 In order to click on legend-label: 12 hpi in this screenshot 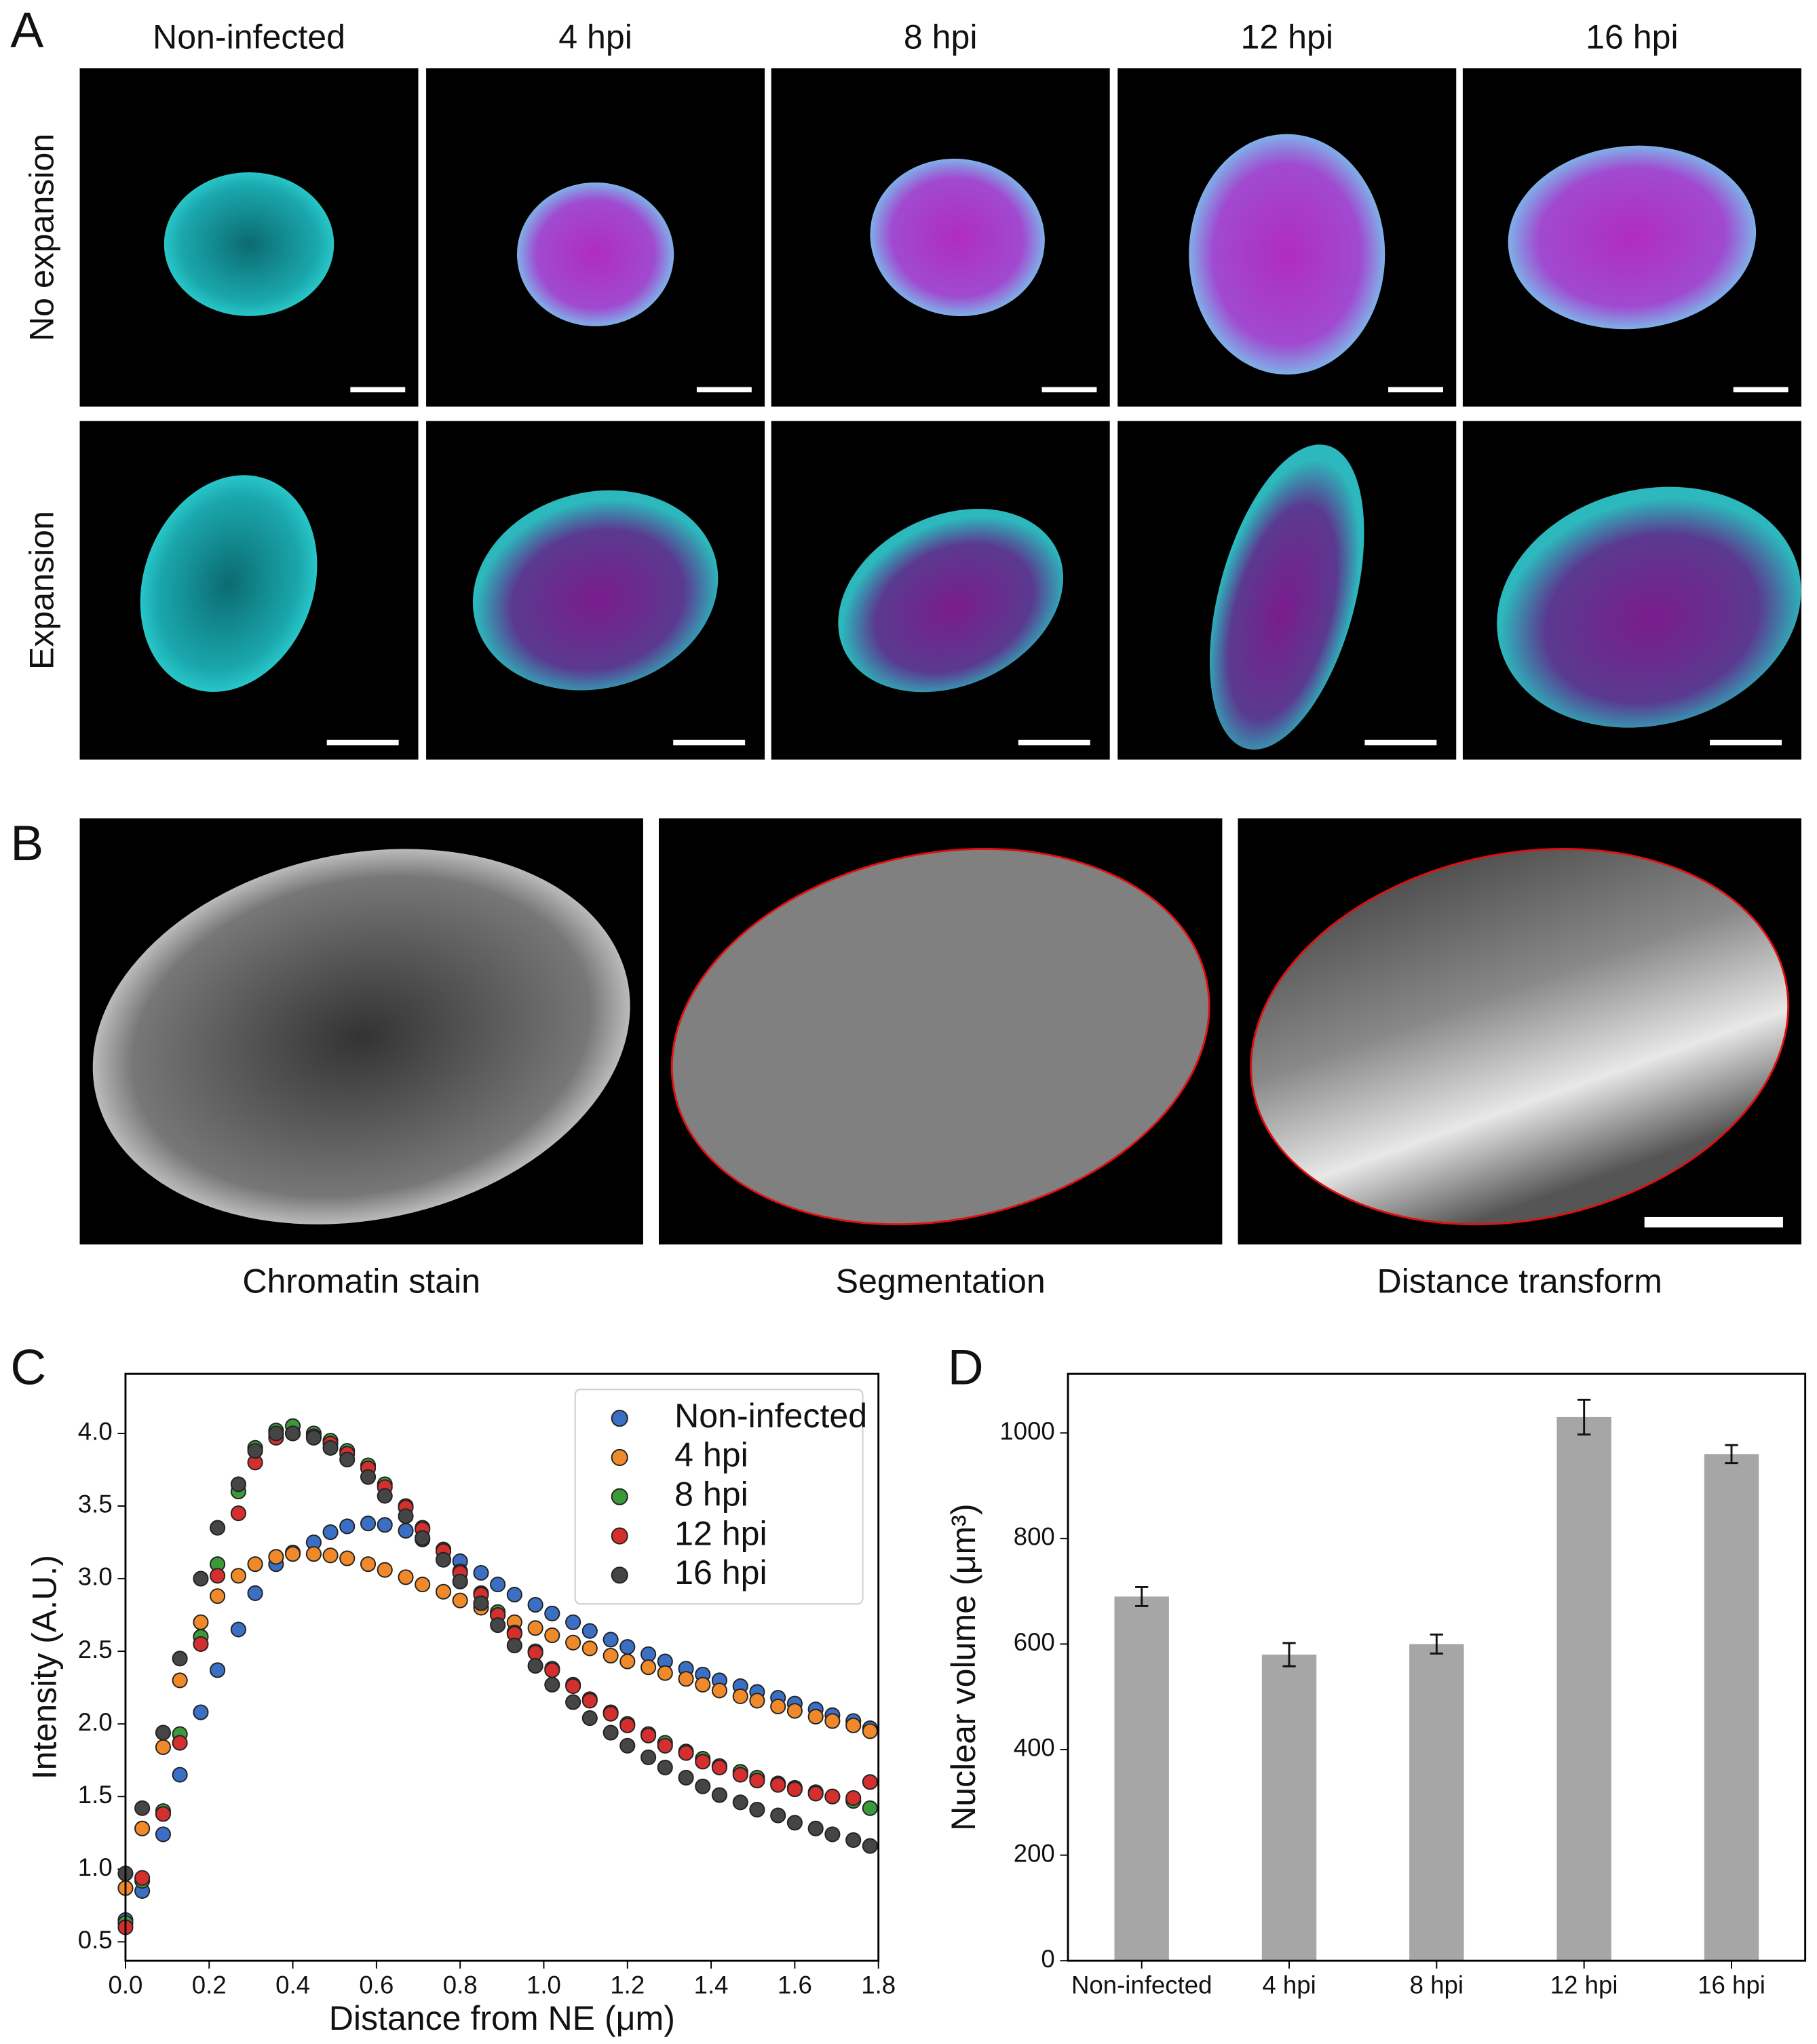, I will do `click(721, 1533)`.